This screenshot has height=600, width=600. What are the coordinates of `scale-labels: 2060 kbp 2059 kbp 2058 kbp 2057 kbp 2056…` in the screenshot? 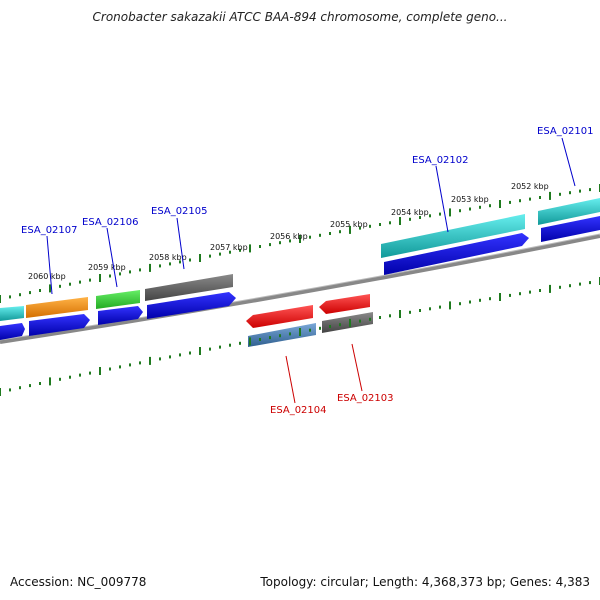 It's located at (288, 231).